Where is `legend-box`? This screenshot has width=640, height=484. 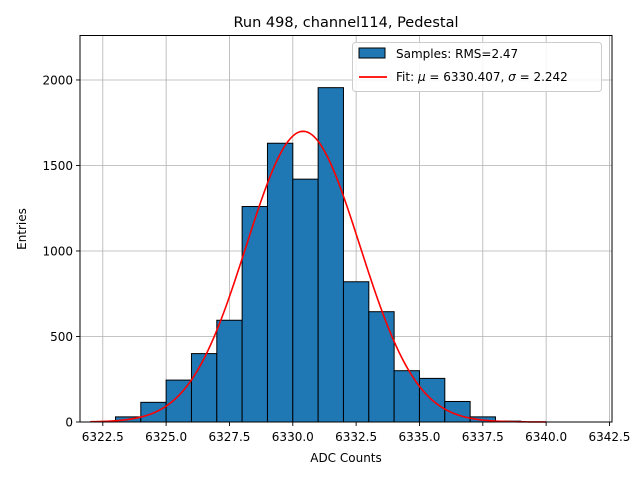 legend-box is located at coordinates (477, 67).